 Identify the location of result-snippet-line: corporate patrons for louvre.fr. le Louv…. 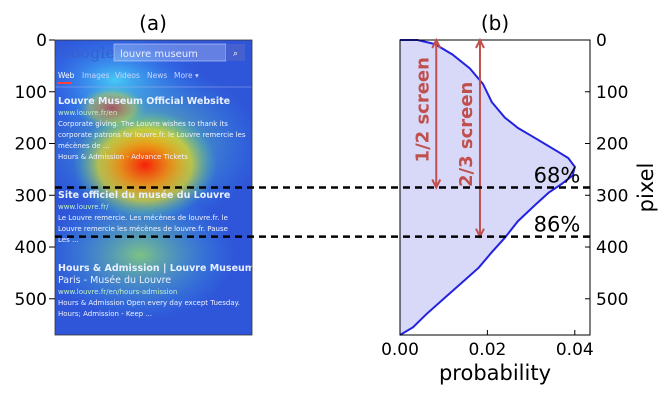
(152, 135).